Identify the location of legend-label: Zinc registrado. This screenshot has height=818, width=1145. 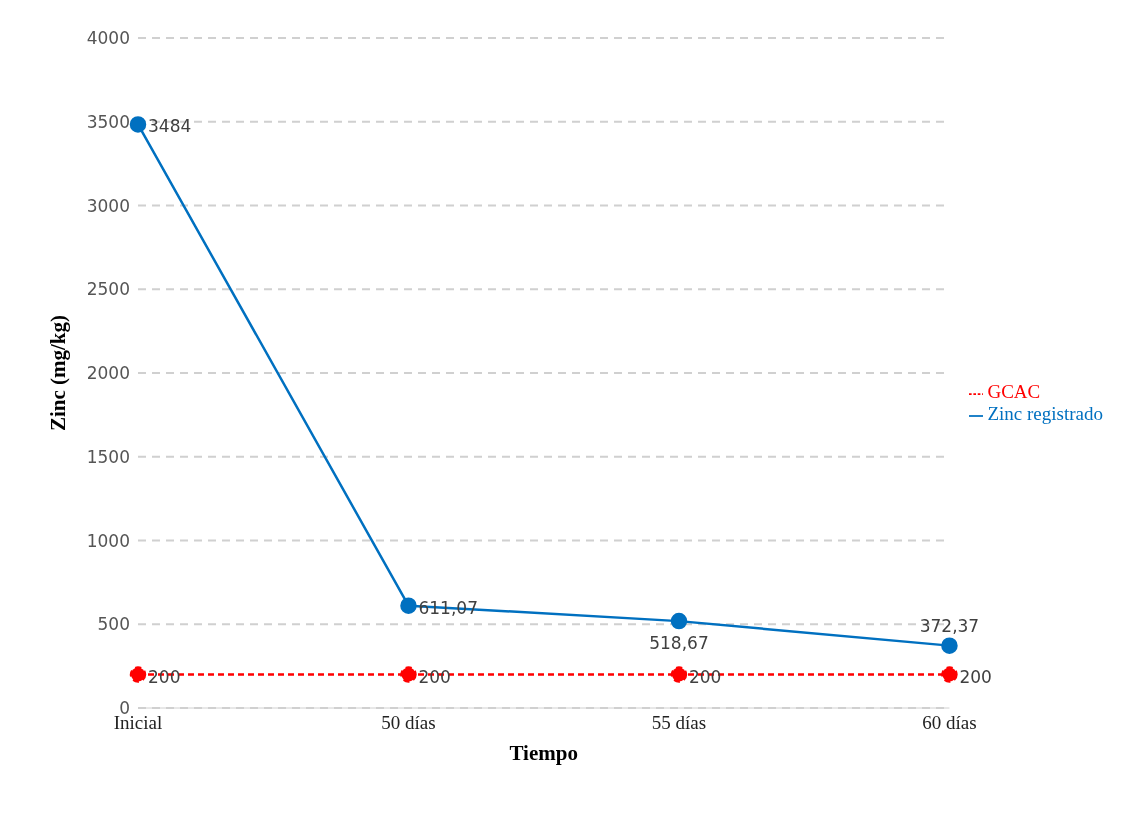
(1045, 413).